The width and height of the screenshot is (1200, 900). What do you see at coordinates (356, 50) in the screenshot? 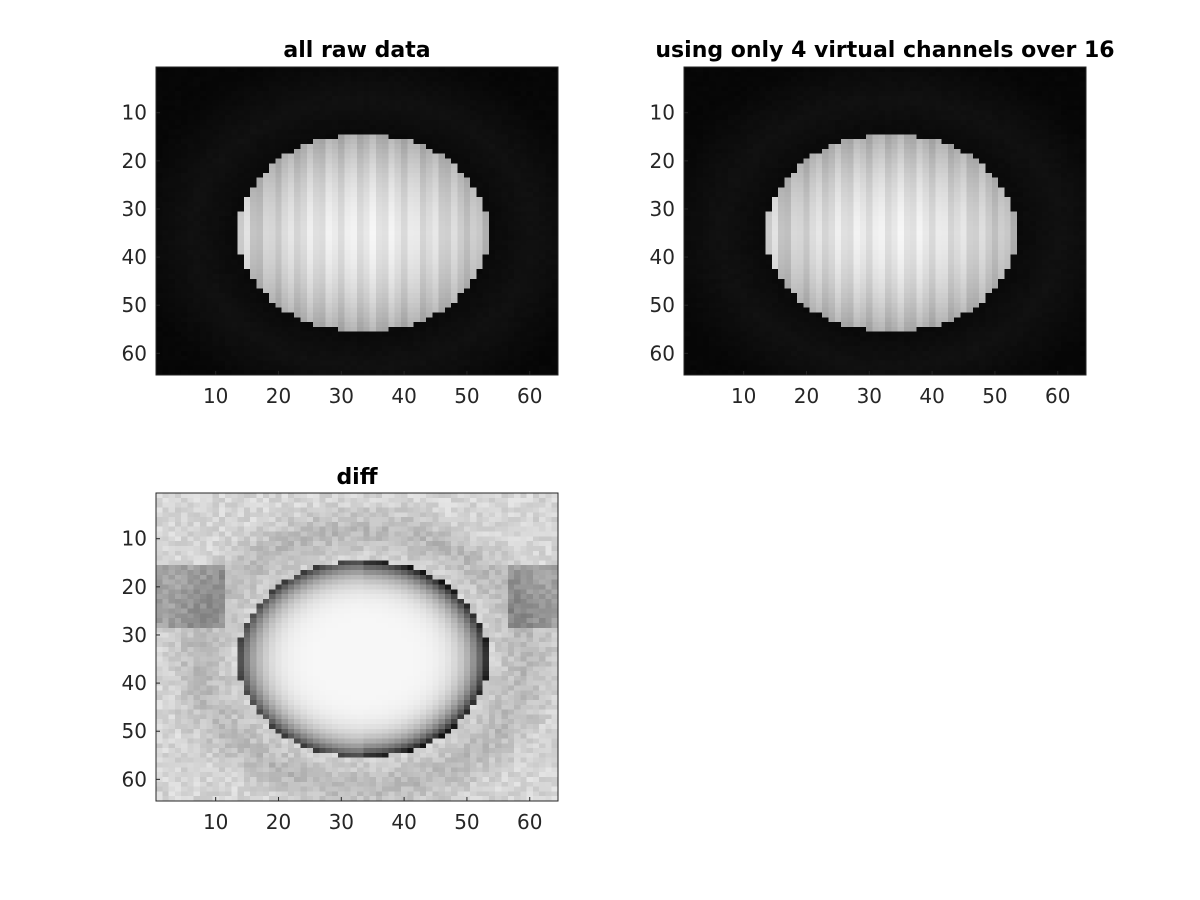
I see `panel-title: all raw data` at bounding box center [356, 50].